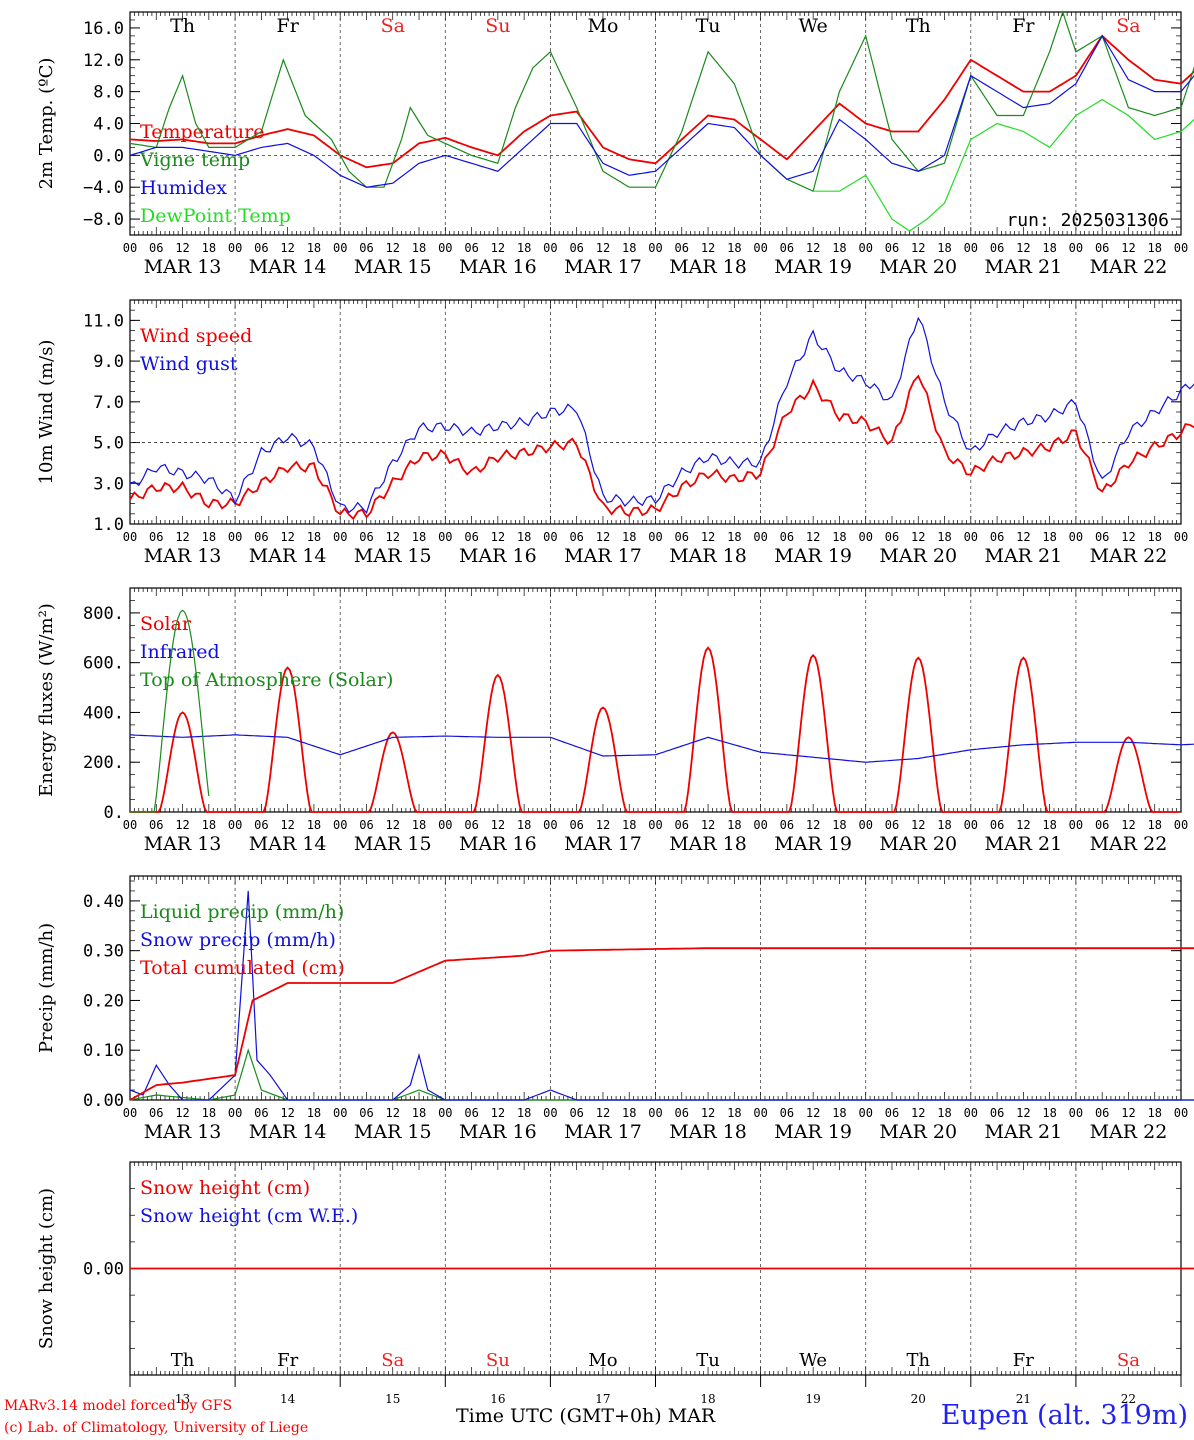 The height and width of the screenshot is (1440, 1194). Describe the element at coordinates (393, 267) in the screenshot. I see `temp-date-label: MAR 15` at that location.